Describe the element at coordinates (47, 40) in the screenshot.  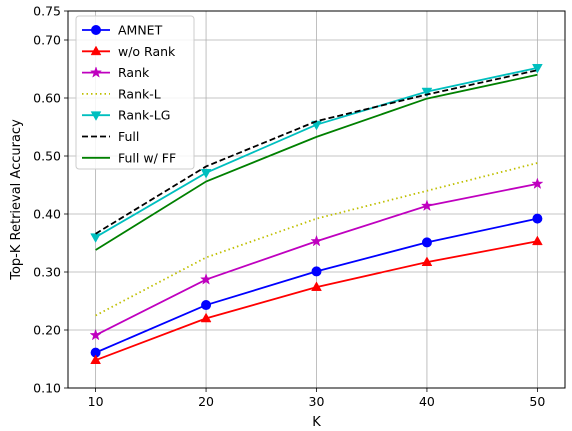
I see `y-tick-label: 0.70` at that location.